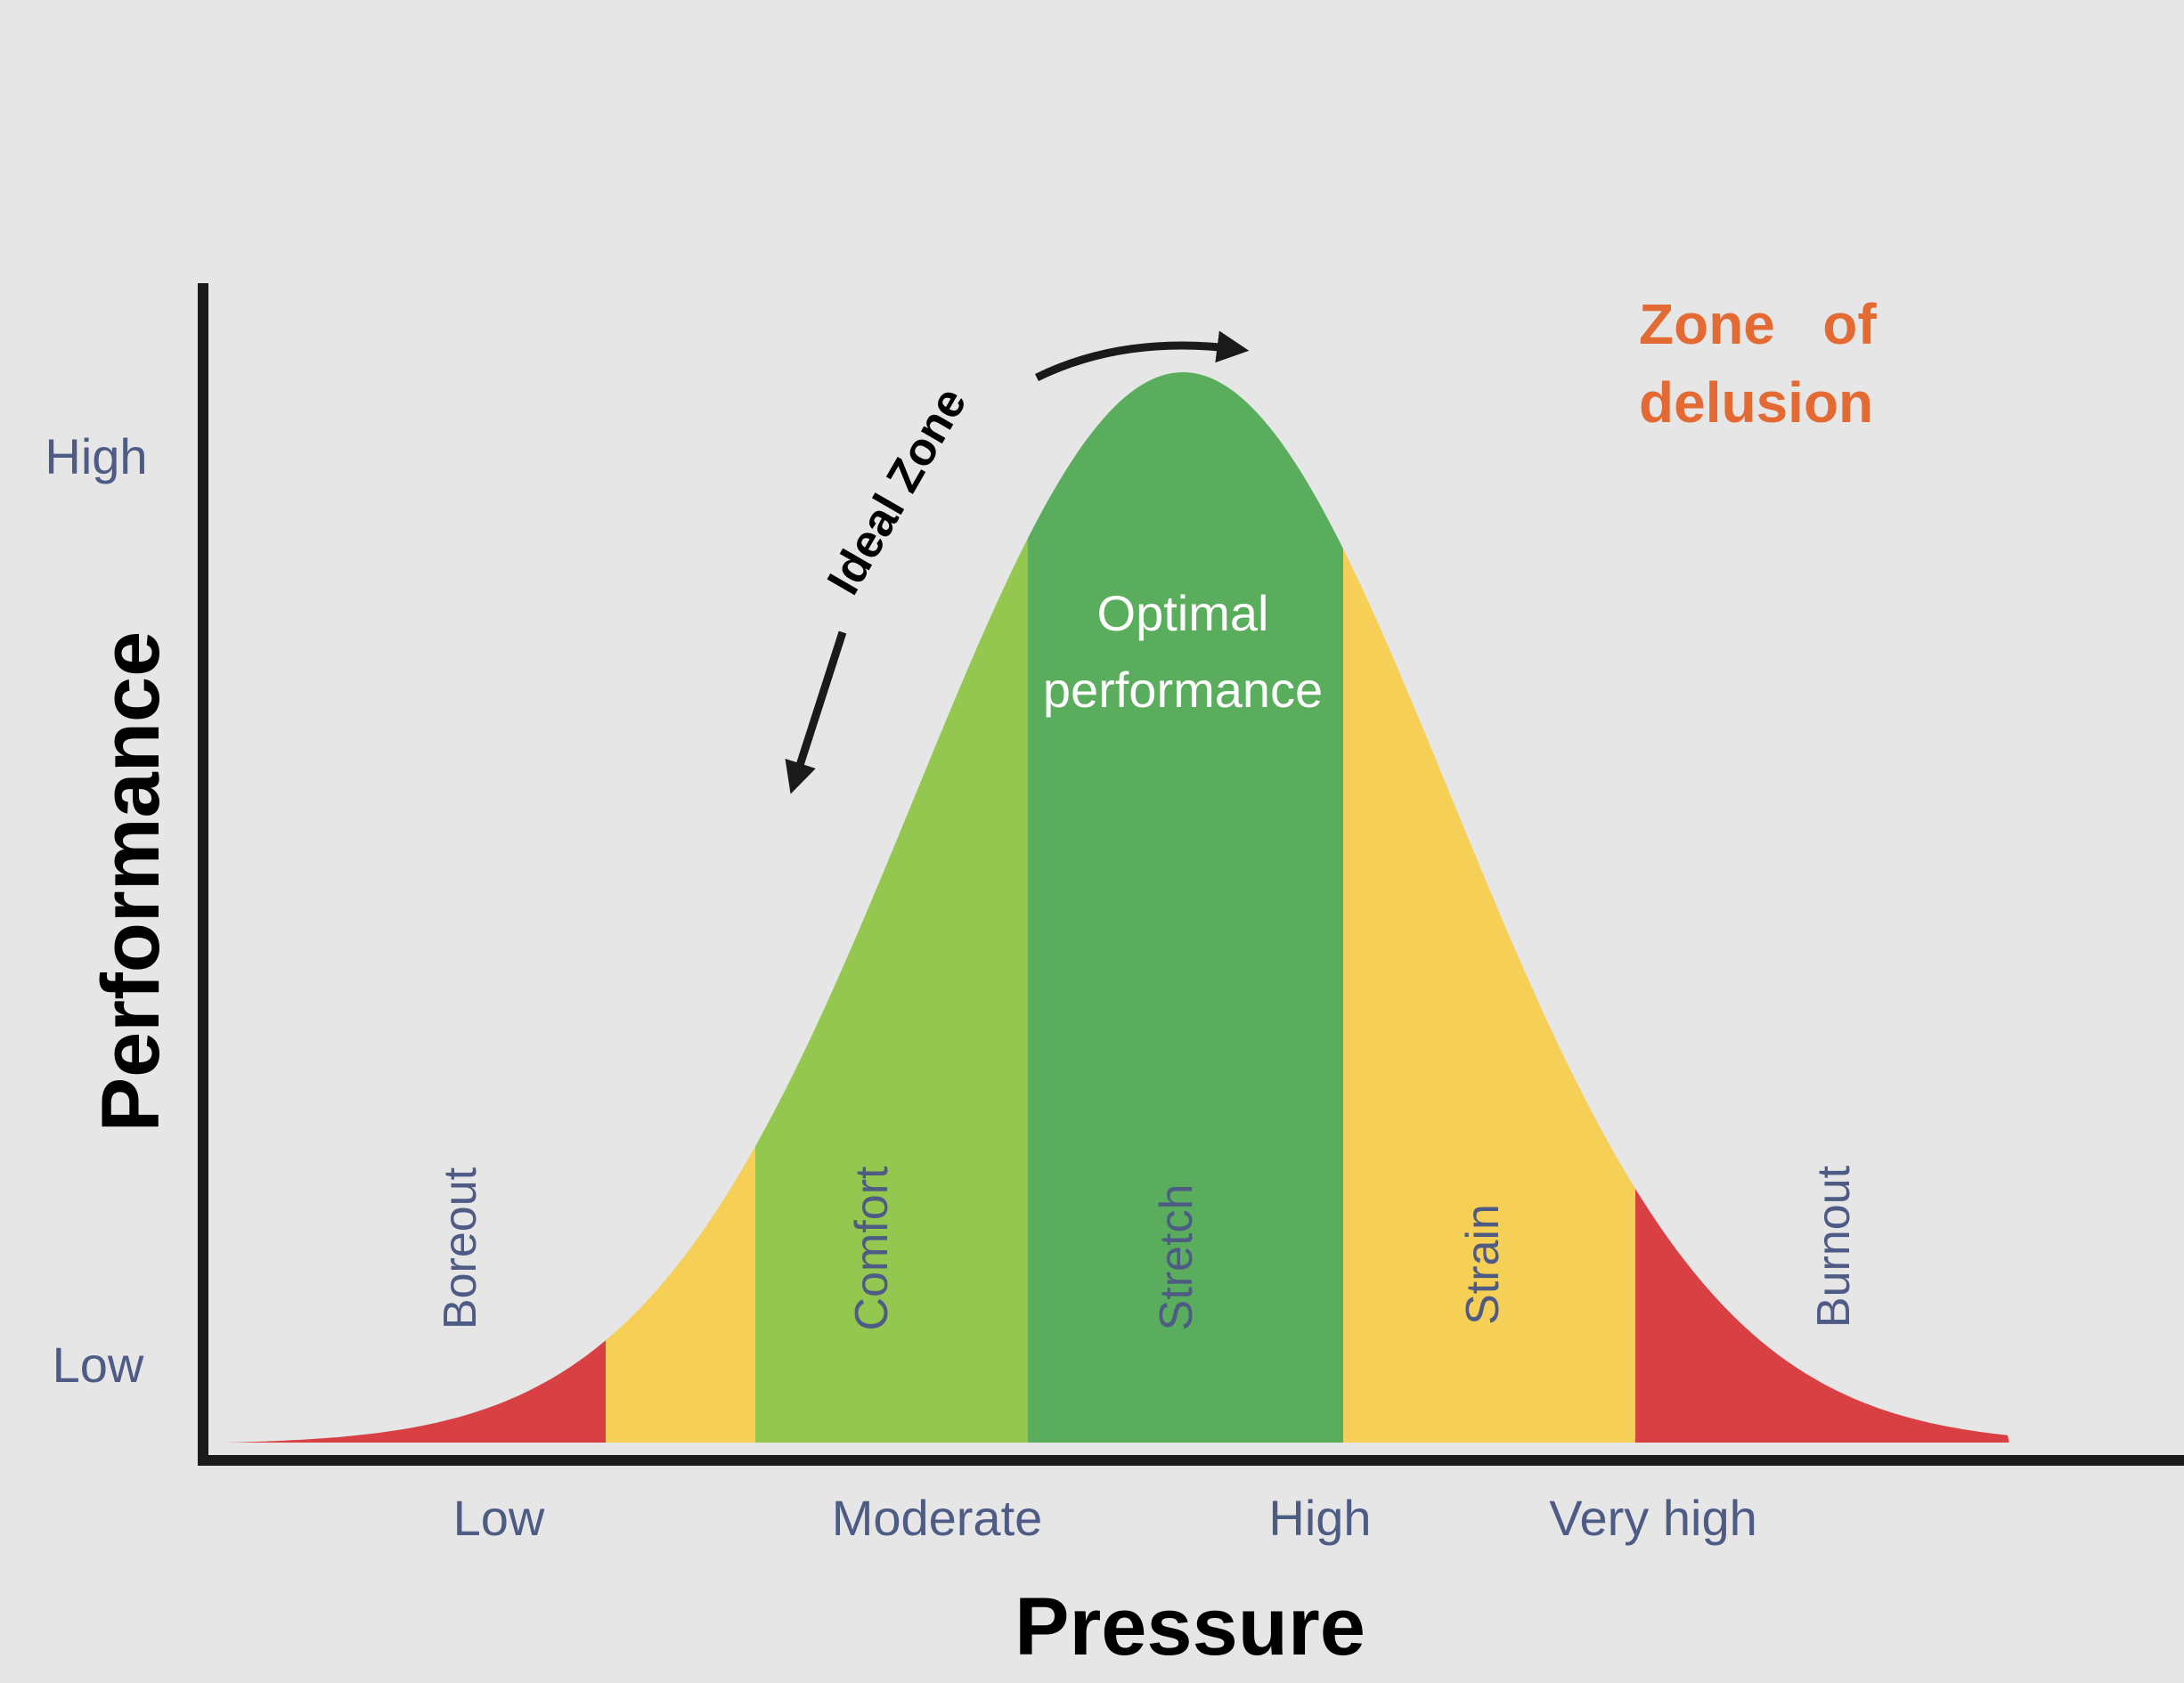 The height and width of the screenshot is (1683, 2184). What do you see at coordinates (1756, 402) in the screenshot?
I see `delusion-label-line2: delusion` at bounding box center [1756, 402].